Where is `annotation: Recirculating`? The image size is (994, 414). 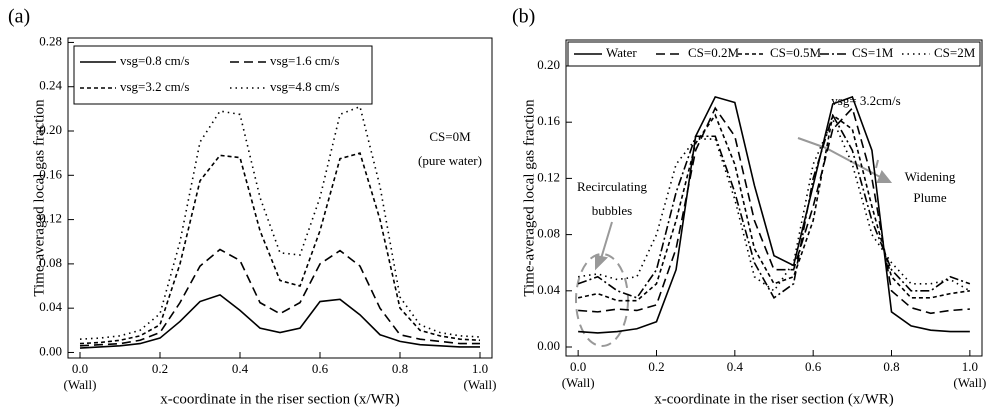
annotation: Recirculating is located at coordinates (612, 186).